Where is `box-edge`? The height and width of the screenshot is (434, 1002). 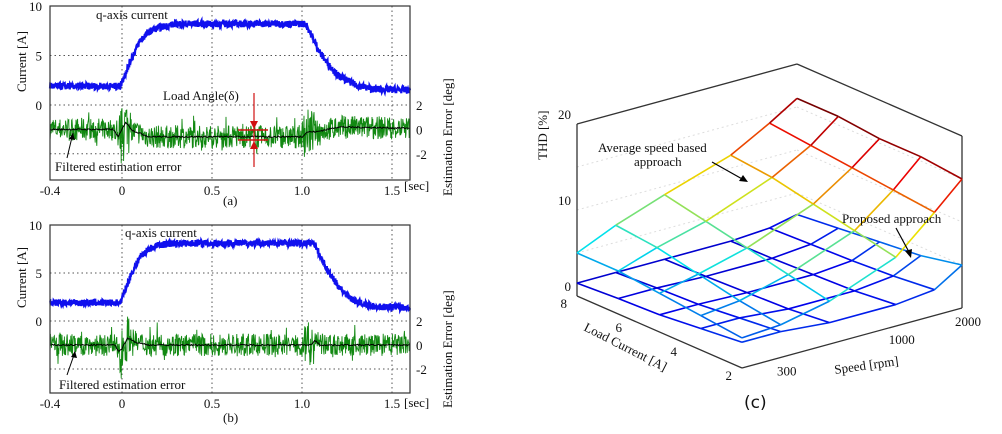 box-edge is located at coordinates (687, 94).